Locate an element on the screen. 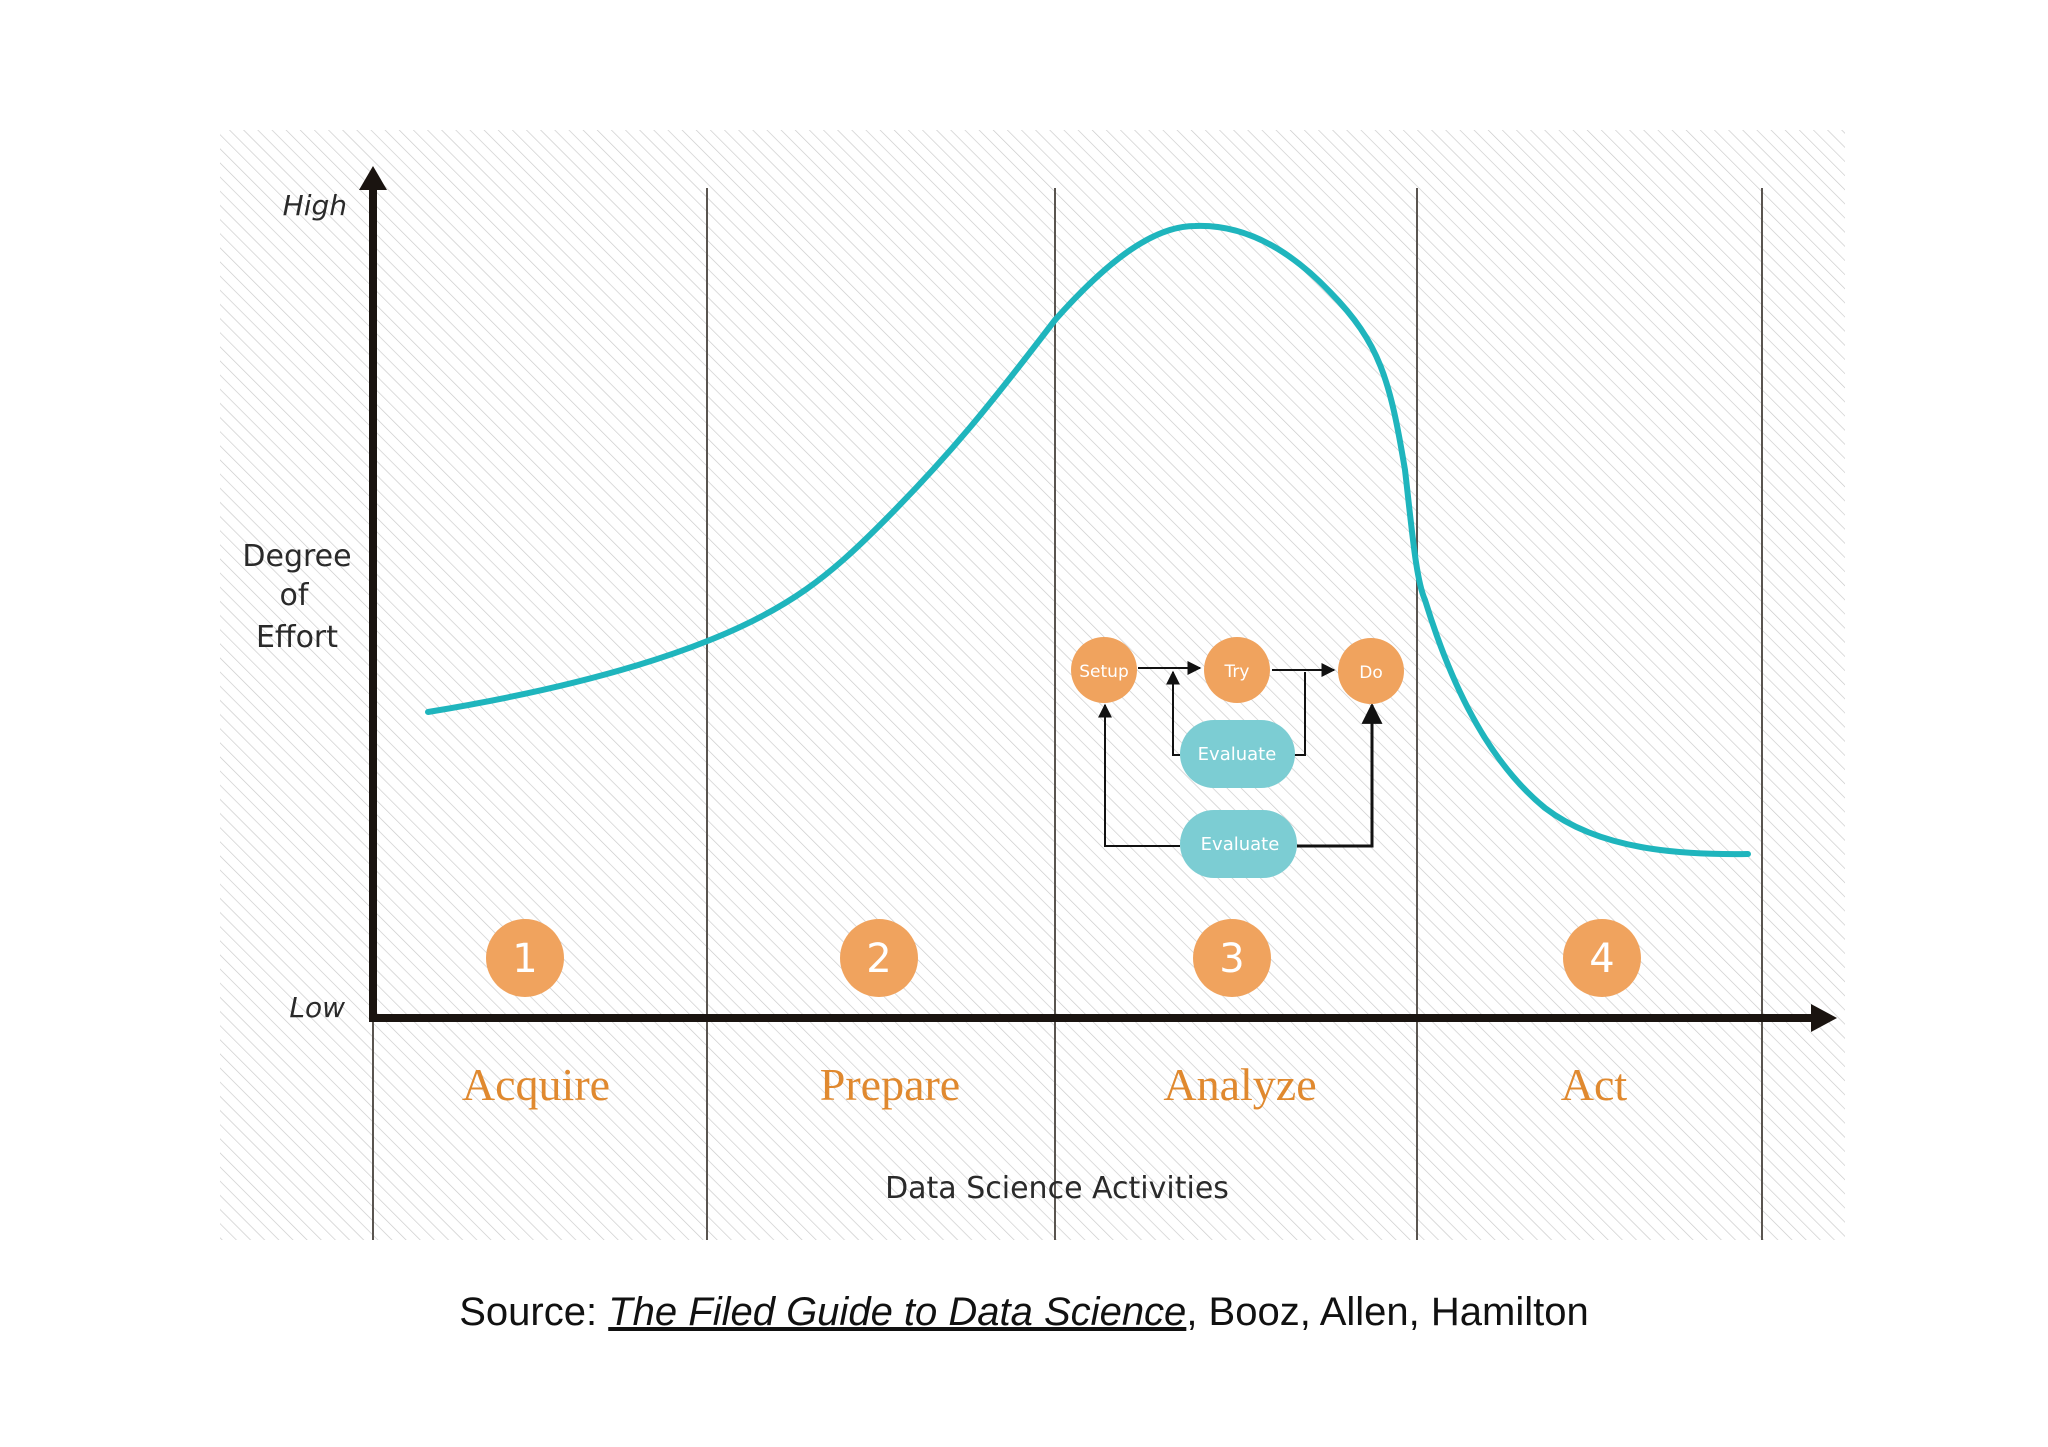 The height and width of the screenshot is (1447, 2048). evaluate-outer-label: Evaluate is located at coordinates (1240, 844).